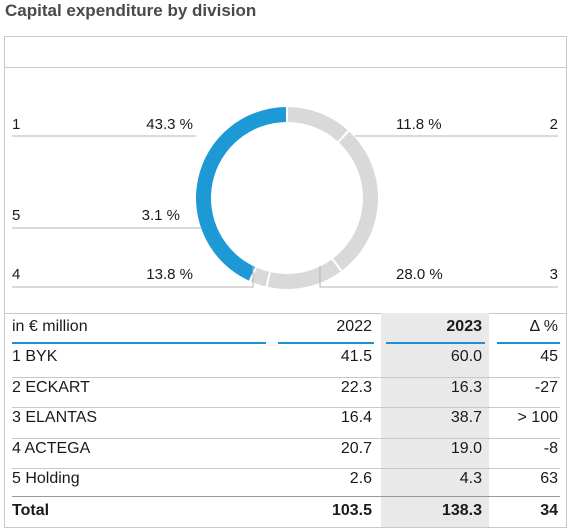 Image resolution: width=574 pixels, height=532 pixels. I want to click on header-rule-2023, so click(435, 343).